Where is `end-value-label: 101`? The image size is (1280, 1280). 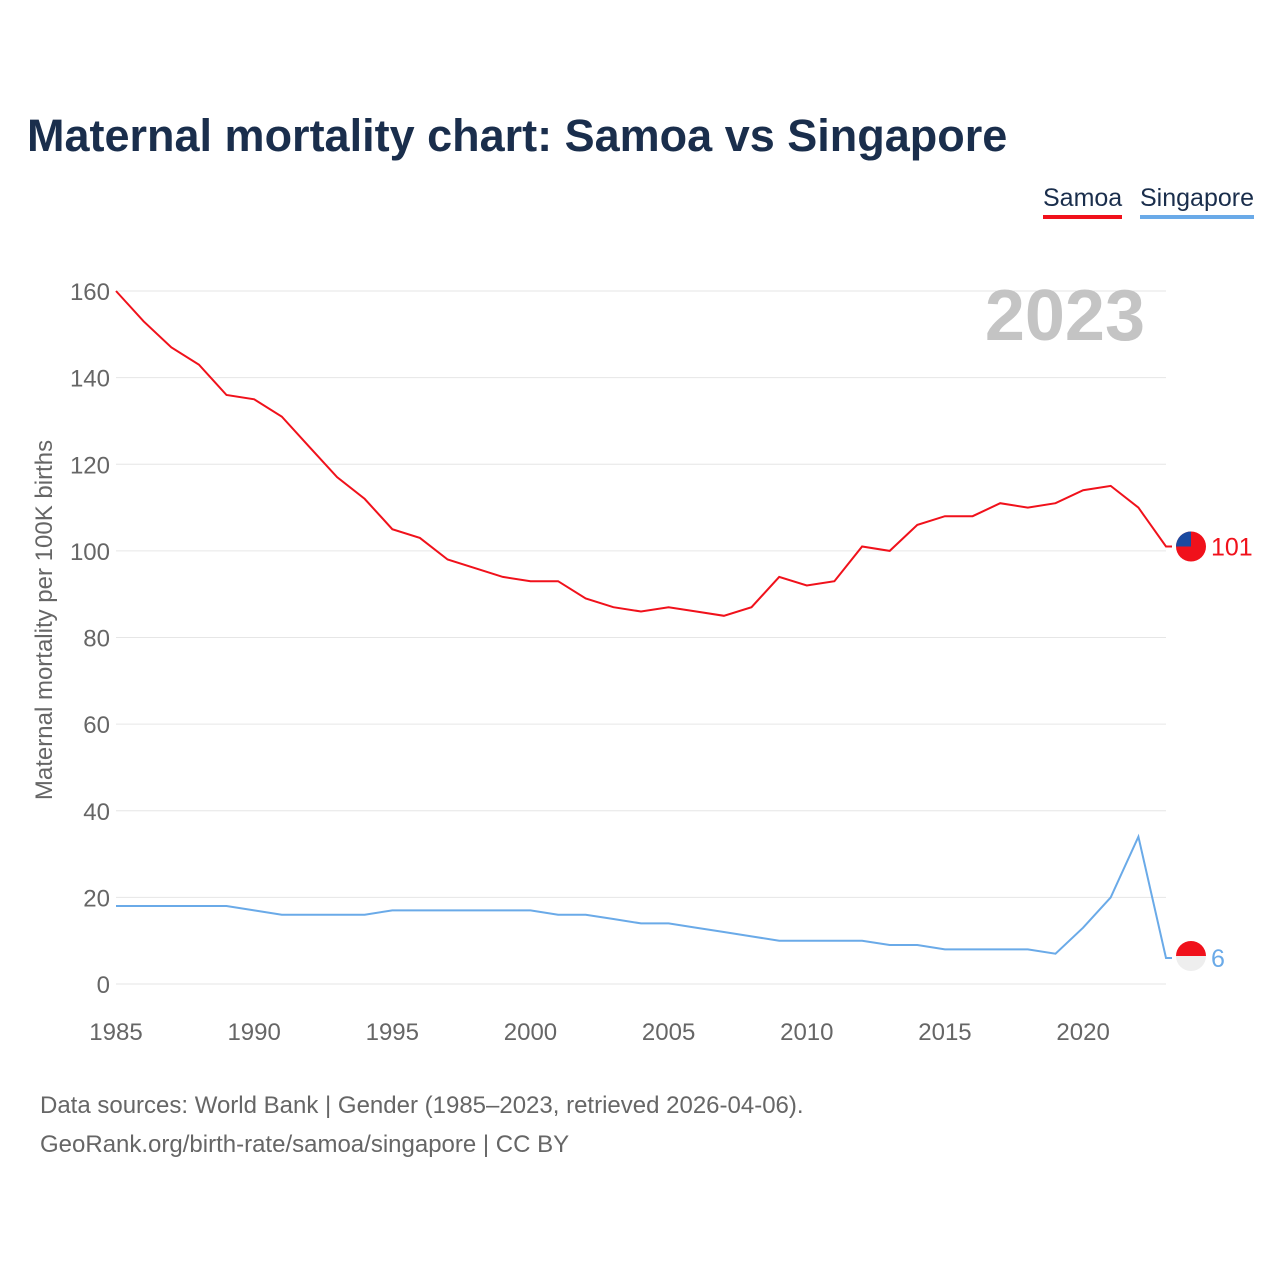
end-value-label: 101 is located at coordinates (1232, 548).